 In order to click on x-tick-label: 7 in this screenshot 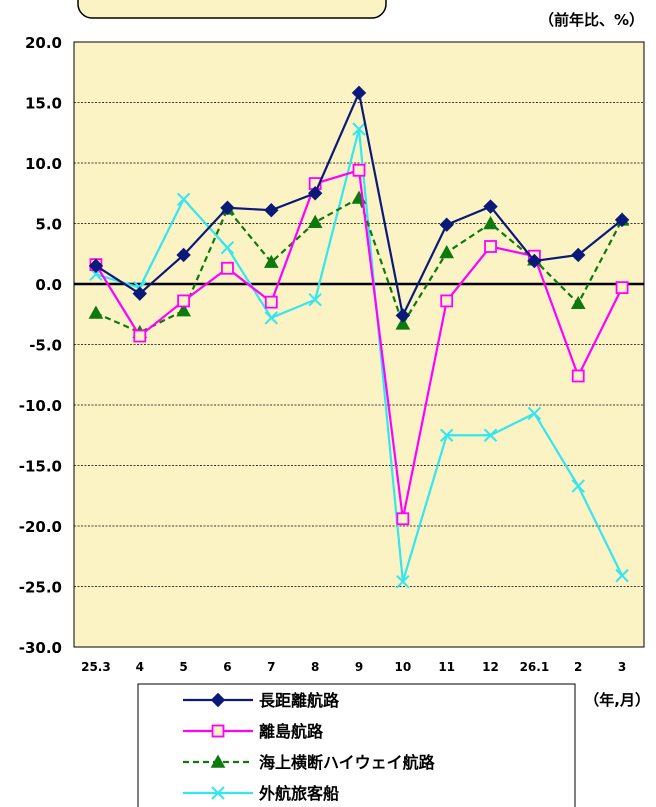, I will do `click(271, 667)`.